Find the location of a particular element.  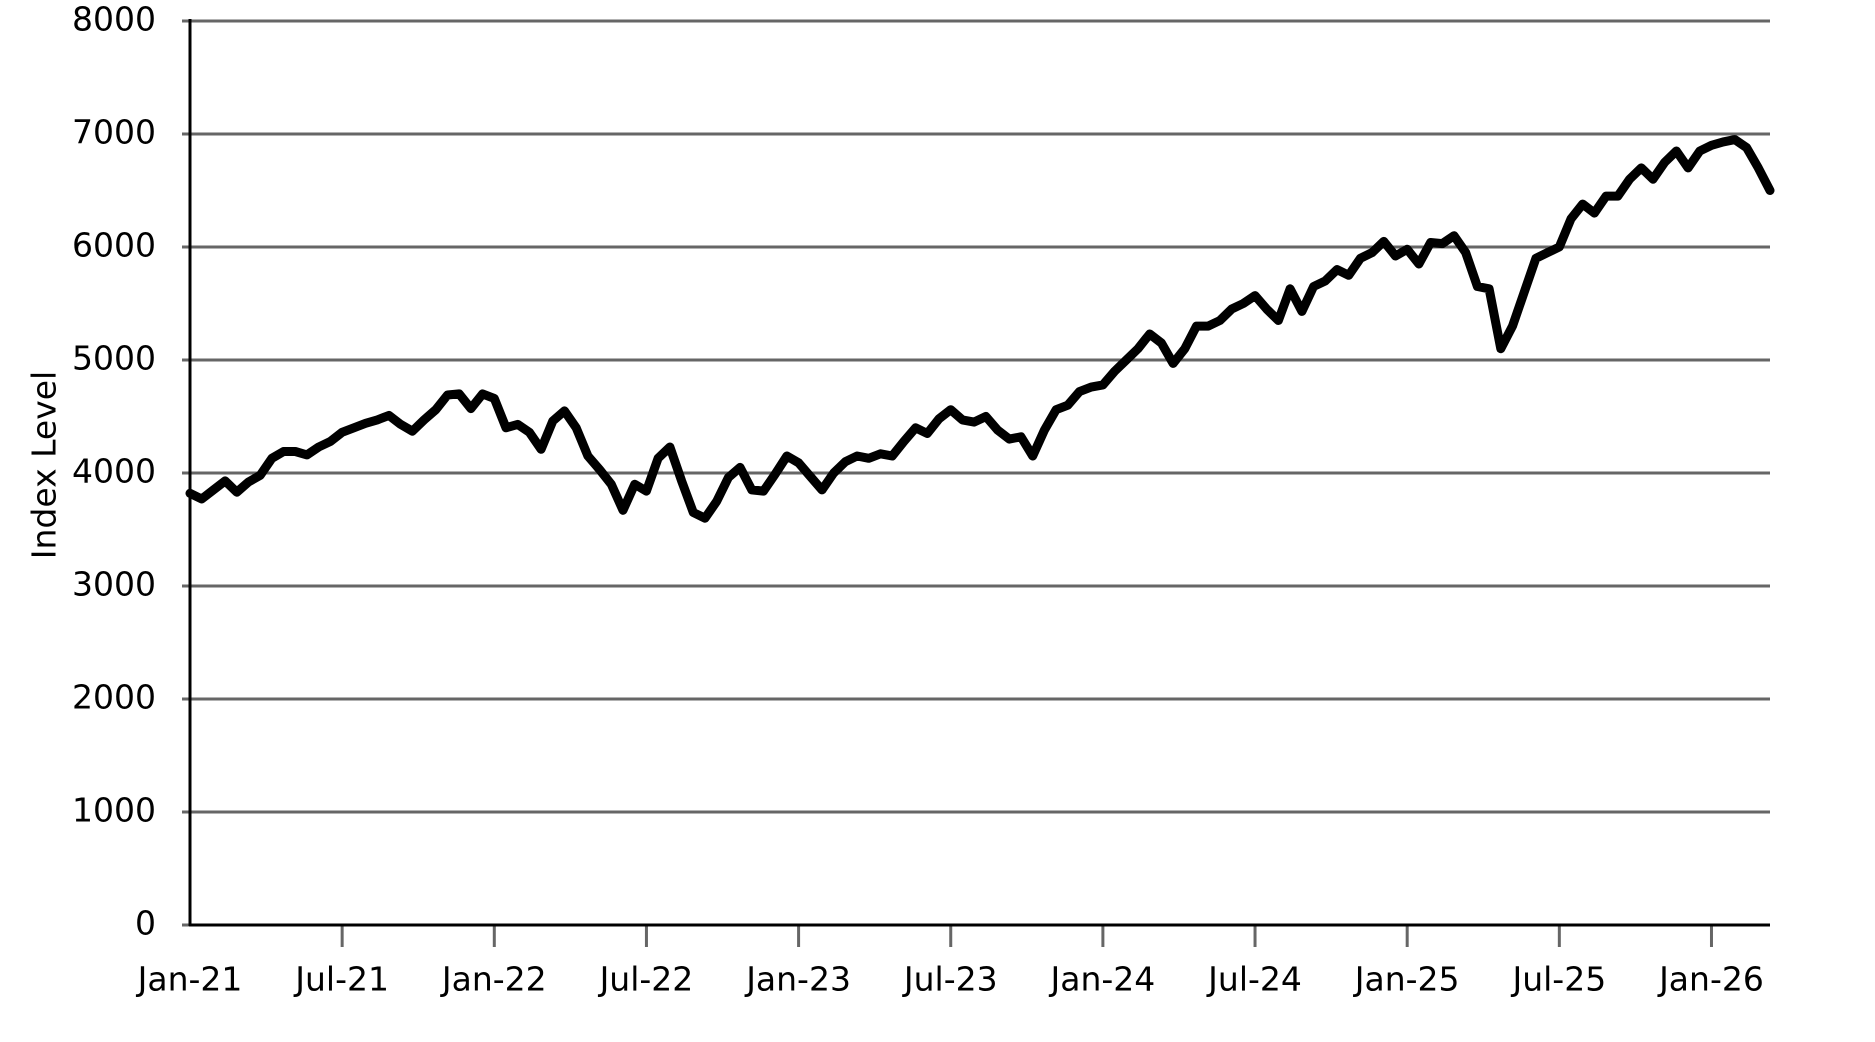

x-tick-label: Jan-26 is located at coordinates (1710, 979).